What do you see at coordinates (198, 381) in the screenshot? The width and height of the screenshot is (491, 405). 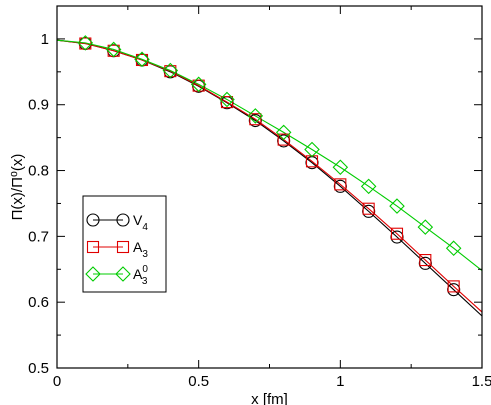 I see `x-tick-label: 0.5` at bounding box center [198, 381].